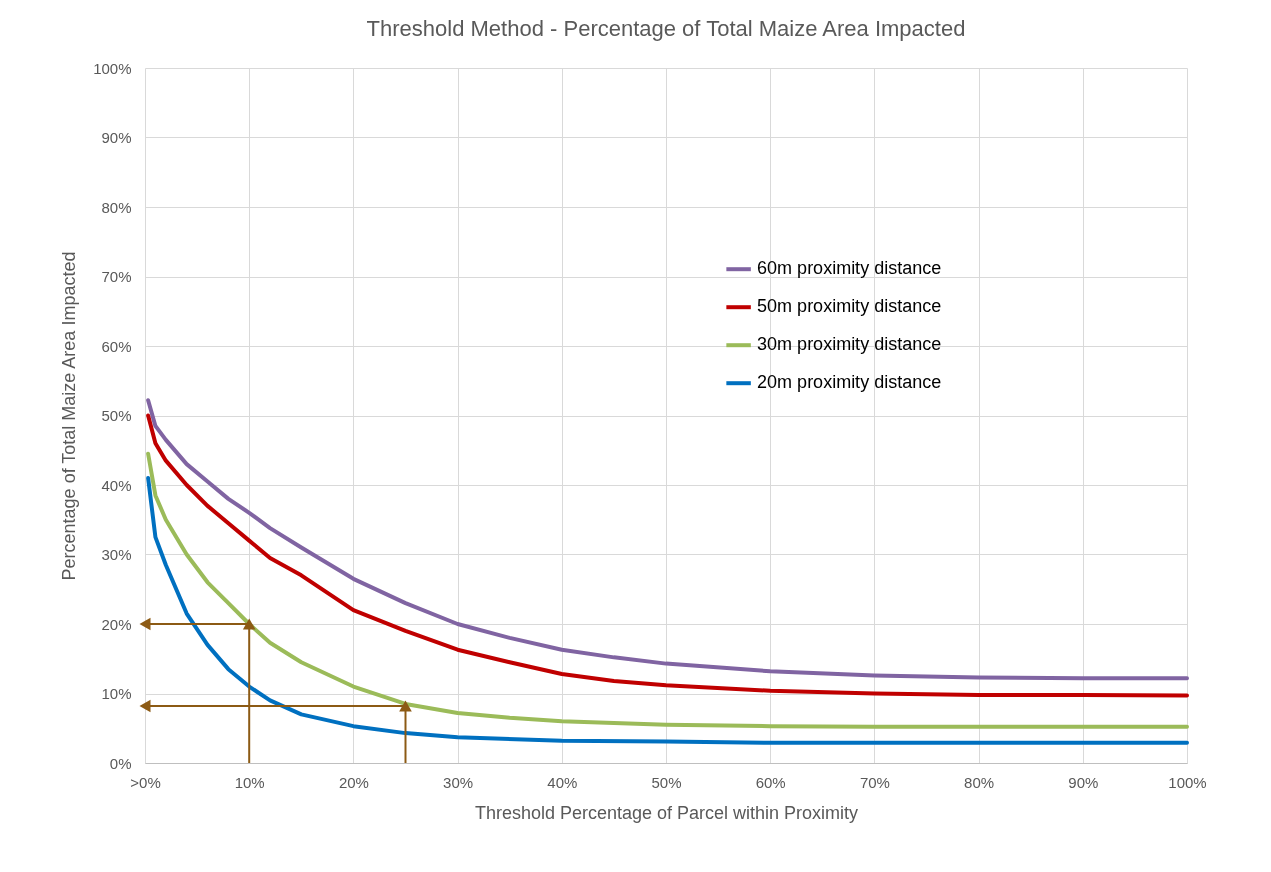 The width and height of the screenshot is (1271, 872). Describe the element at coordinates (112, 68) in the screenshot. I see `y-tick-label: 100%` at that location.